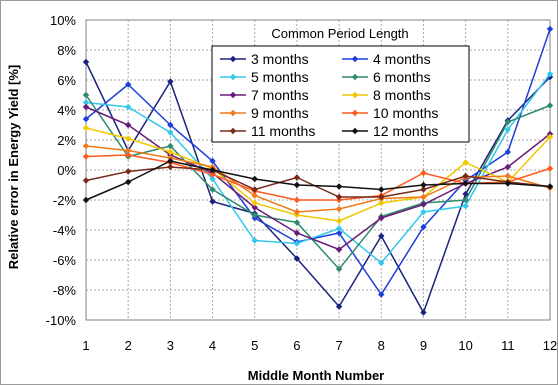  I want to click on legend-item: 5 months, so click(264, 77).